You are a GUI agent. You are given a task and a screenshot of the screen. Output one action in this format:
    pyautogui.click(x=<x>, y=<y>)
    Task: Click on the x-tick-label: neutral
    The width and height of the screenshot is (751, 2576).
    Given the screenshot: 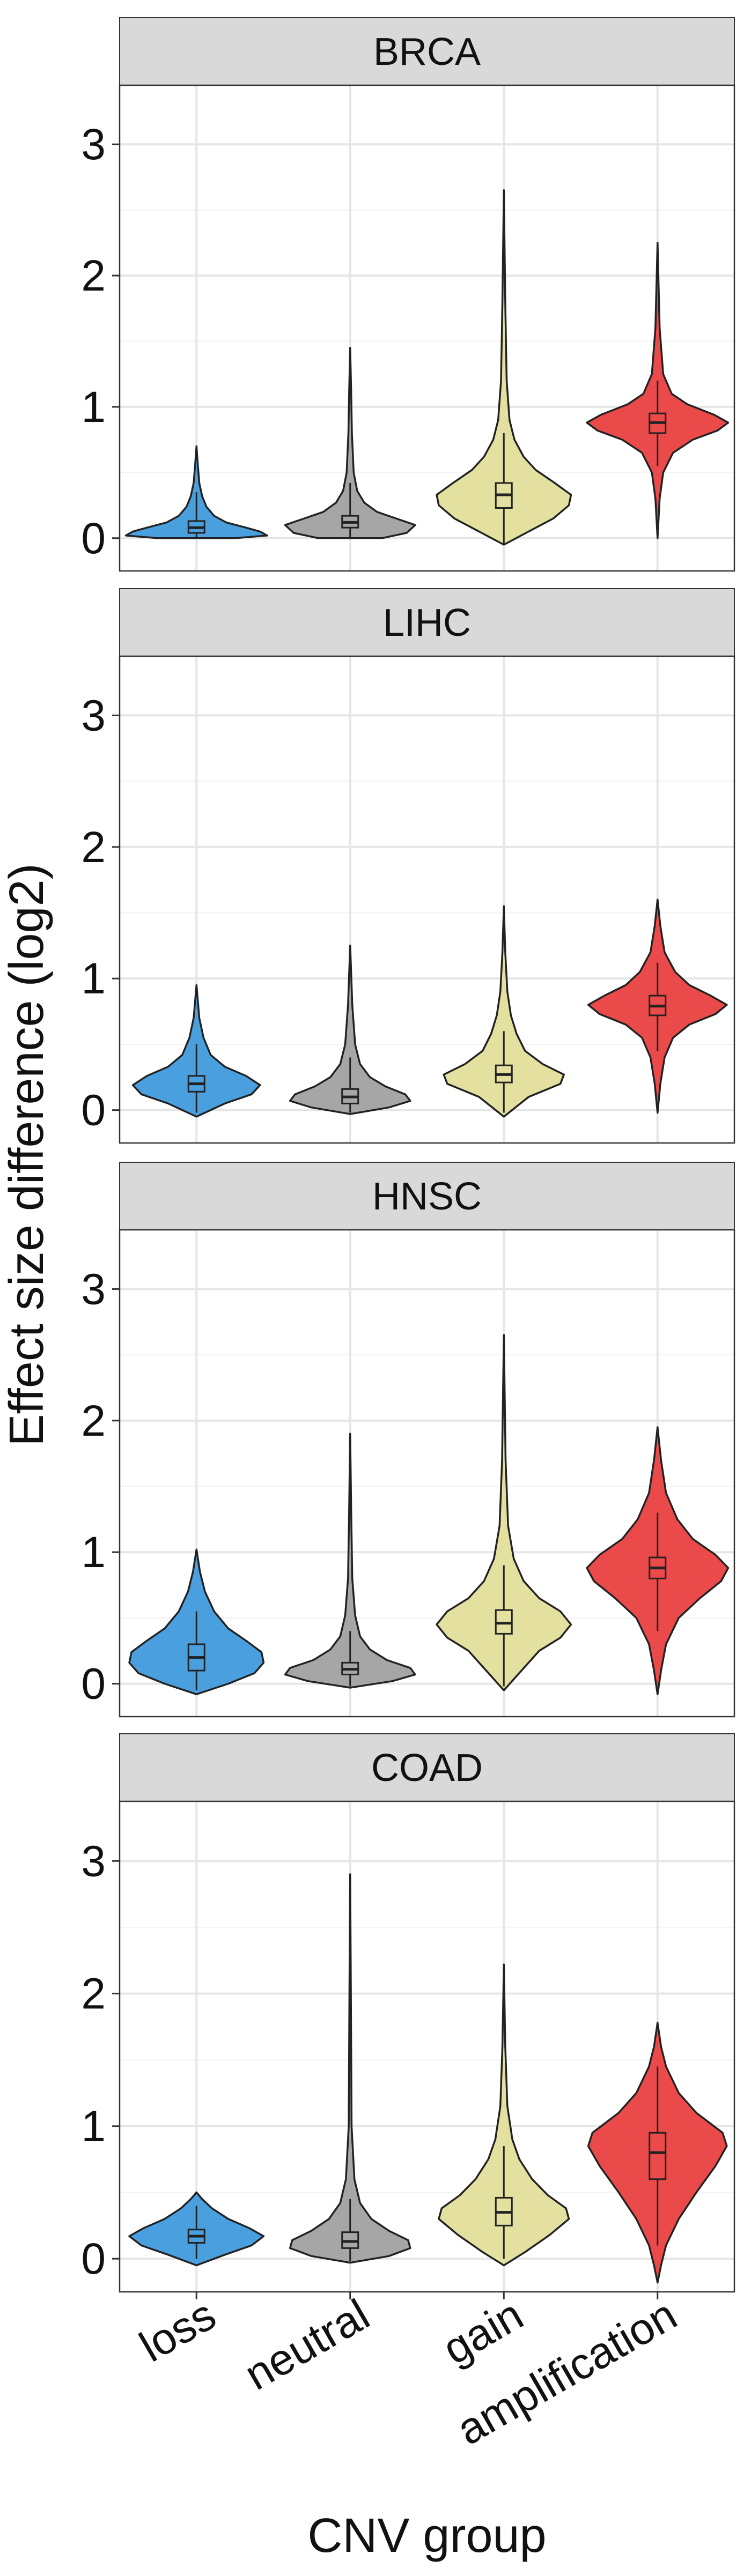 What is the action you would take?
    pyautogui.click(x=308, y=2345)
    